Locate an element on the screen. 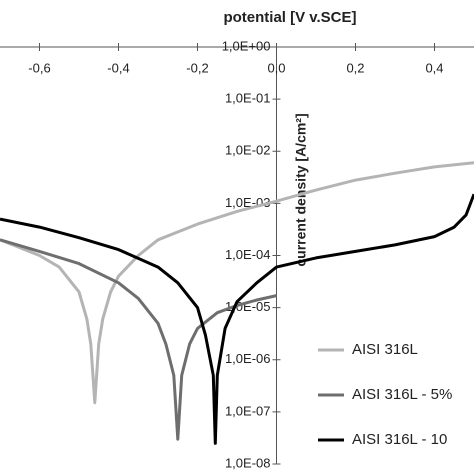 The image size is (474, 474). y-tick-label: 1,0E+00 is located at coordinates (246, 45).